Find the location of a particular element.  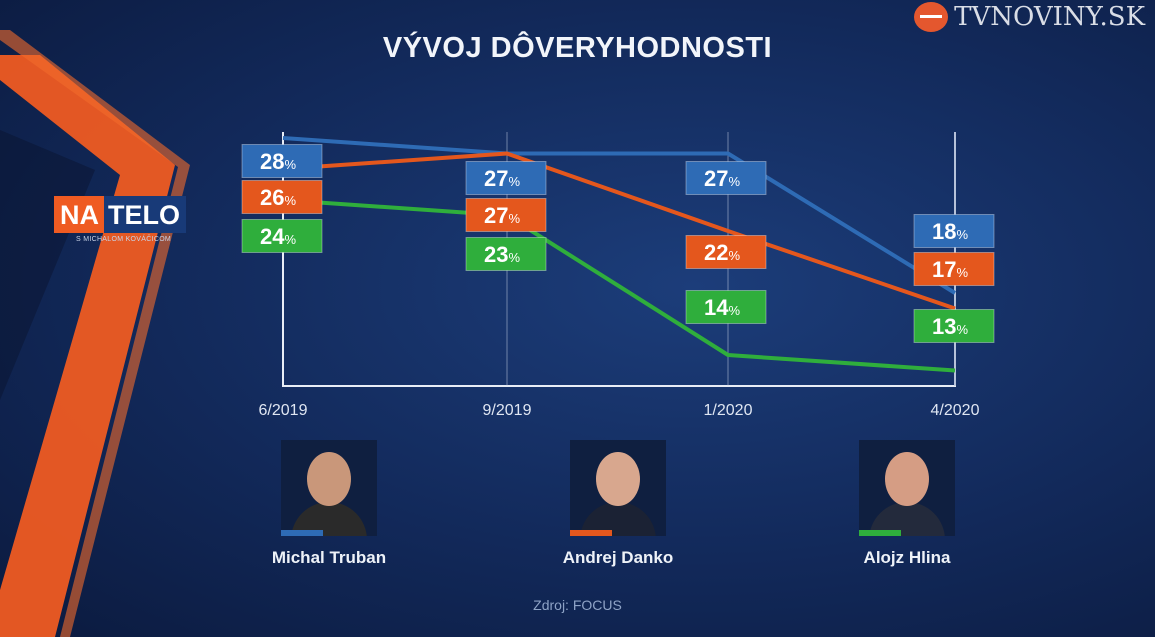

legend-label-danko: Andrej Danko is located at coordinates (618, 557).